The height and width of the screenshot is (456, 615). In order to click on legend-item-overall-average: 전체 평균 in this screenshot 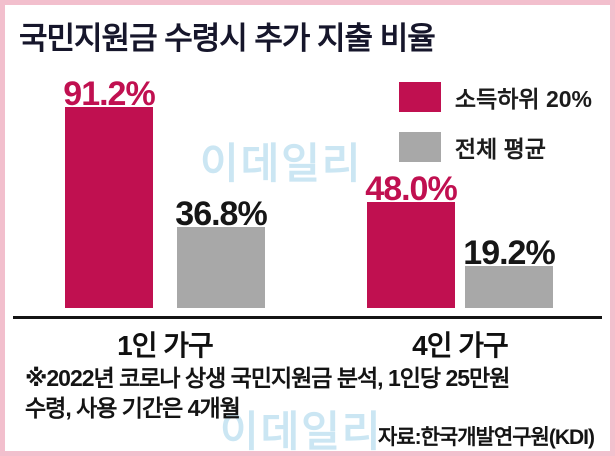, I will do `click(495, 147)`.